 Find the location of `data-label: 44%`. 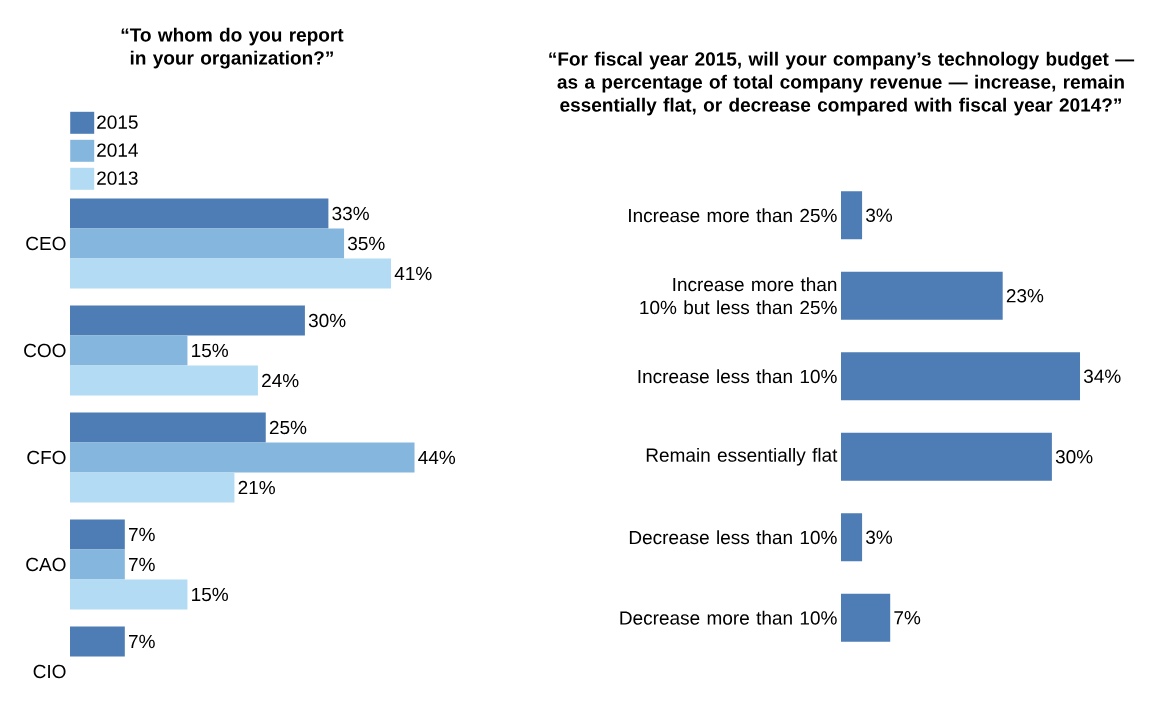

data-label: 44% is located at coordinates (437, 457).